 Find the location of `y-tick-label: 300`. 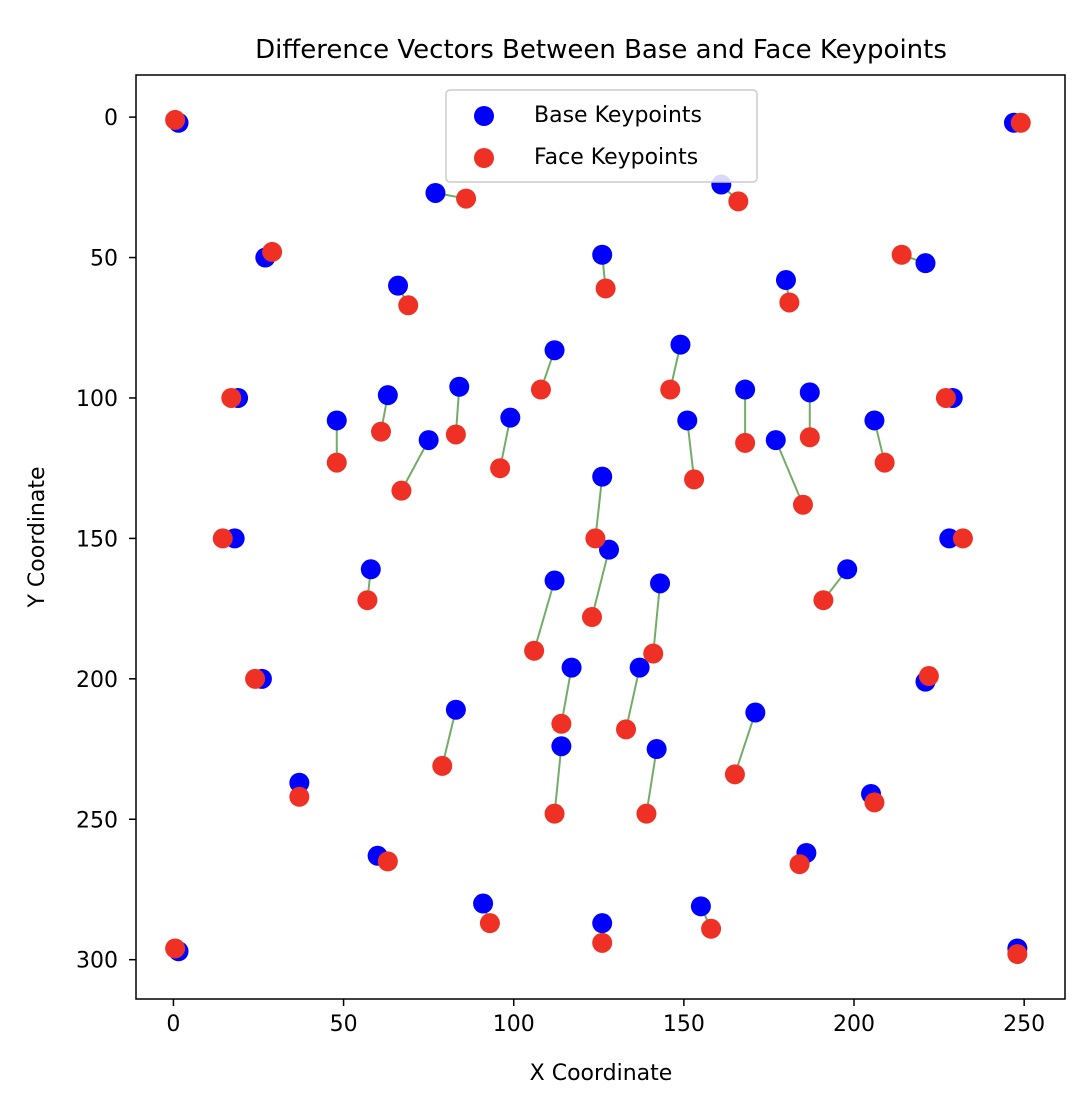

y-tick-label: 300 is located at coordinates (97, 961).